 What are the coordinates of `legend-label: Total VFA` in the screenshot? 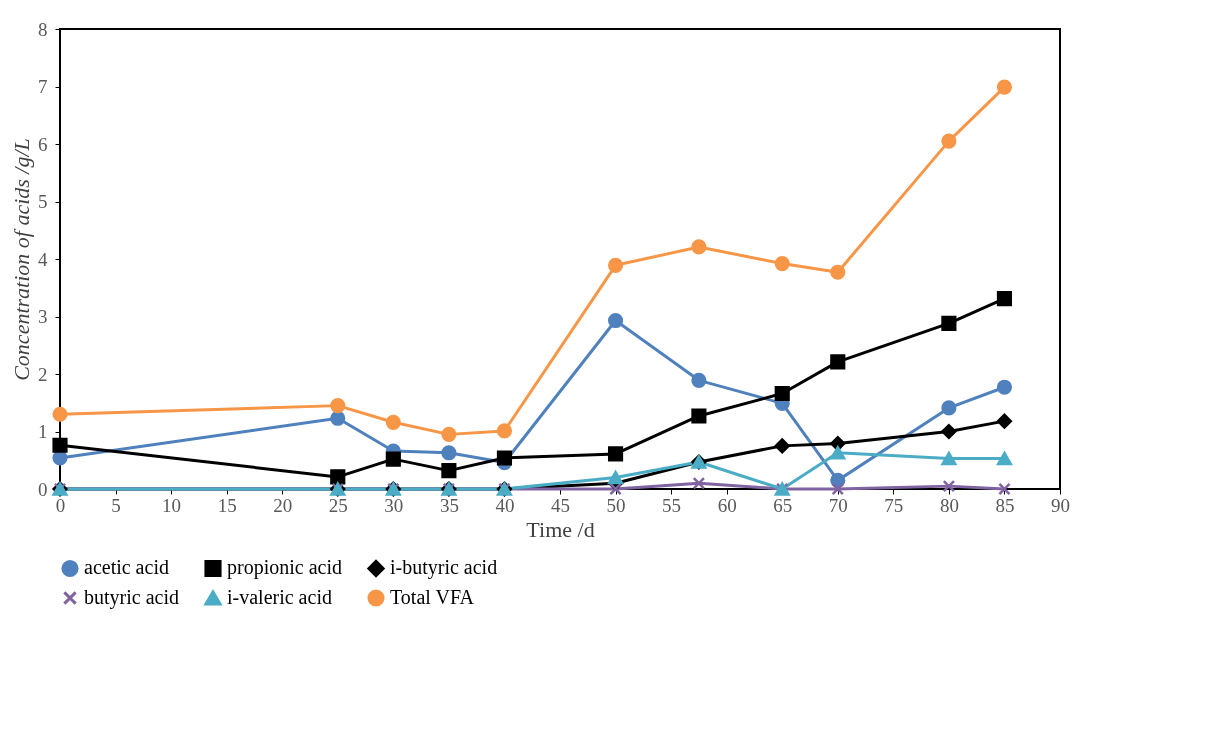 It's located at (432, 597).